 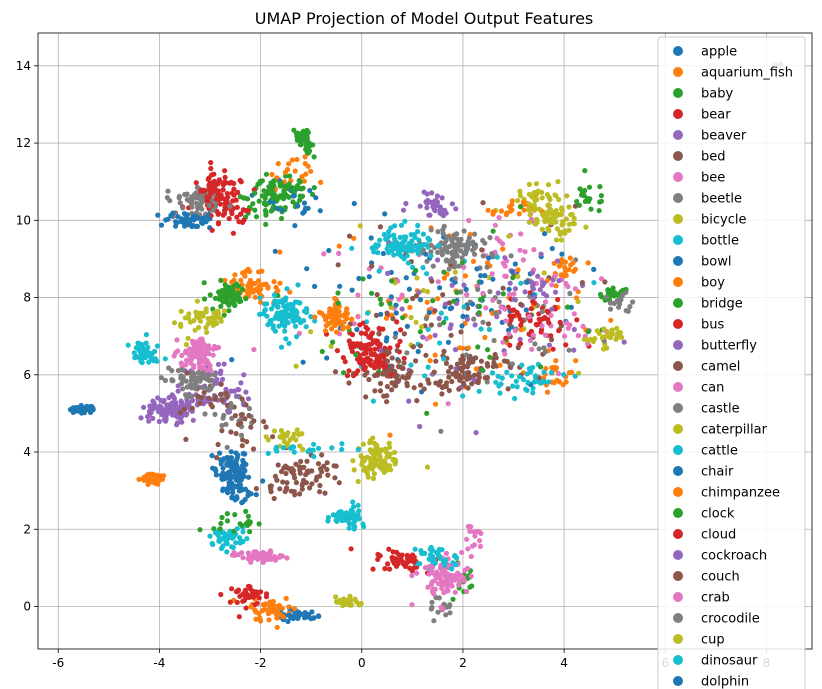 What do you see at coordinates (363, 444) in the screenshot?
I see `point-cup` at bounding box center [363, 444].